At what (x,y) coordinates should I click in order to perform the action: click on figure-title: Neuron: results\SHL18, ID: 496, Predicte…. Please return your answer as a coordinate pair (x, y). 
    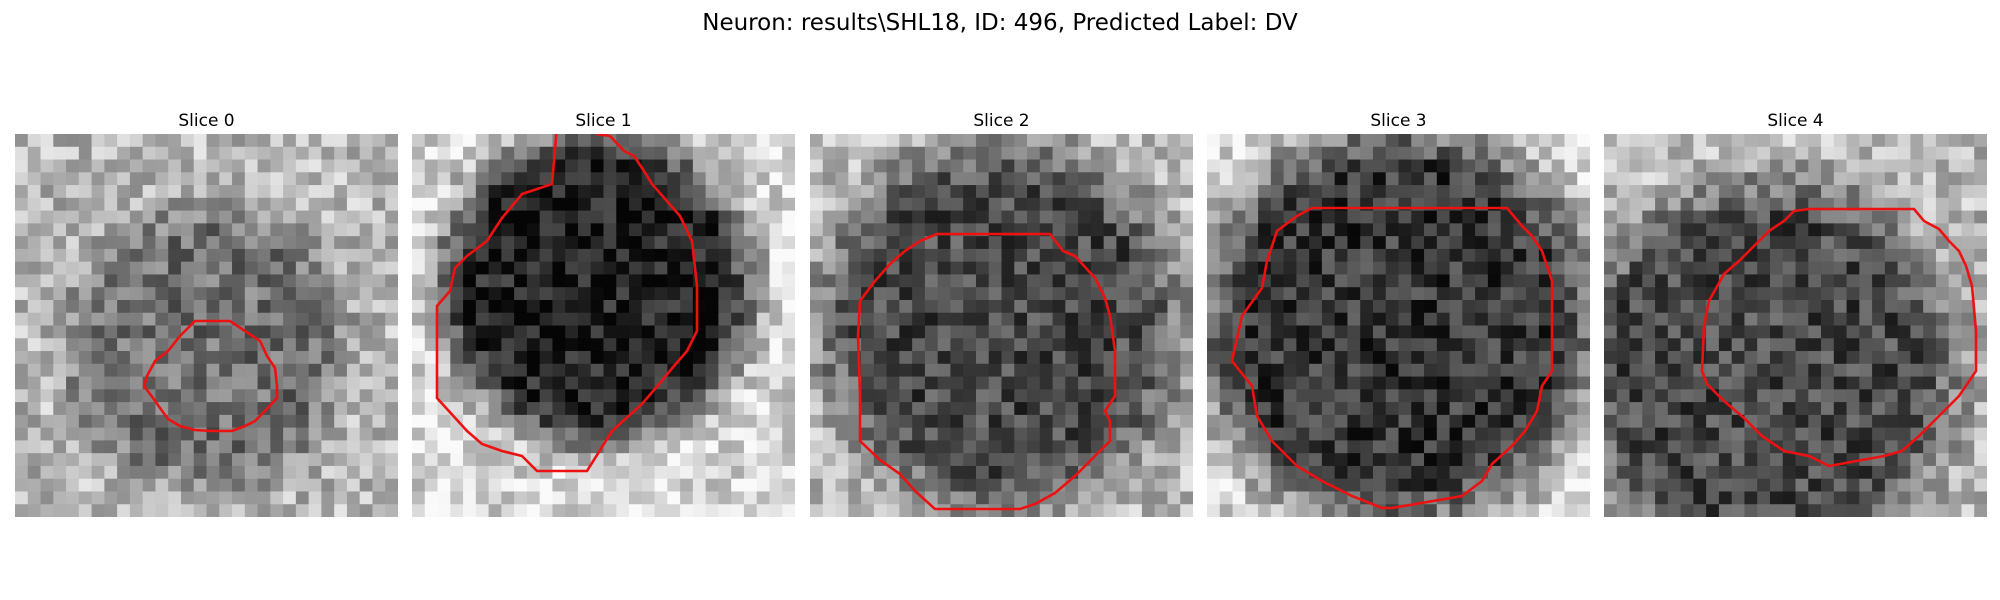
    Looking at the image, I should click on (1000, 23).